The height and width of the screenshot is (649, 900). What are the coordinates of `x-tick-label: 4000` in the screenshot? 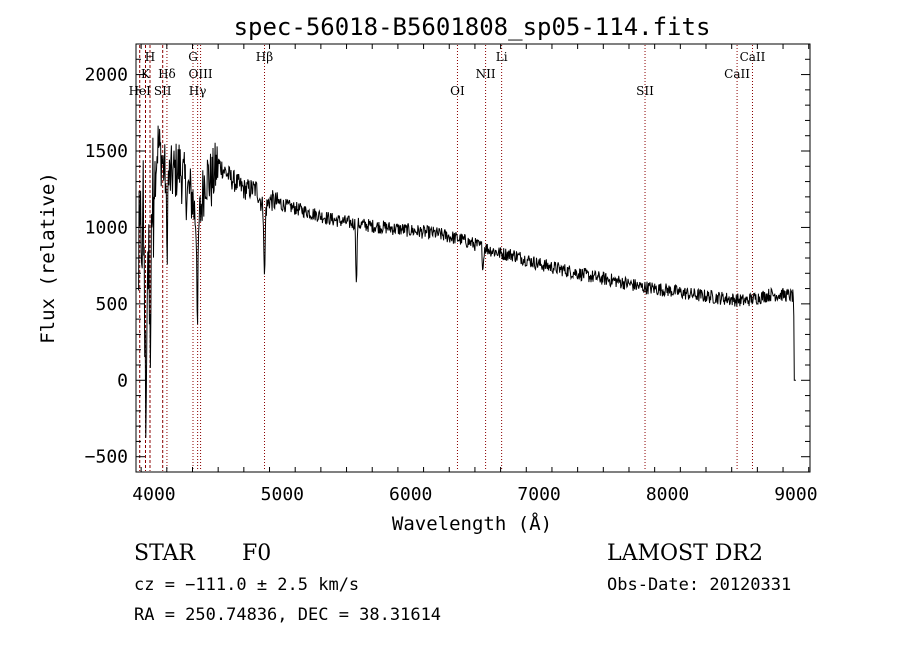 It's located at (153, 494).